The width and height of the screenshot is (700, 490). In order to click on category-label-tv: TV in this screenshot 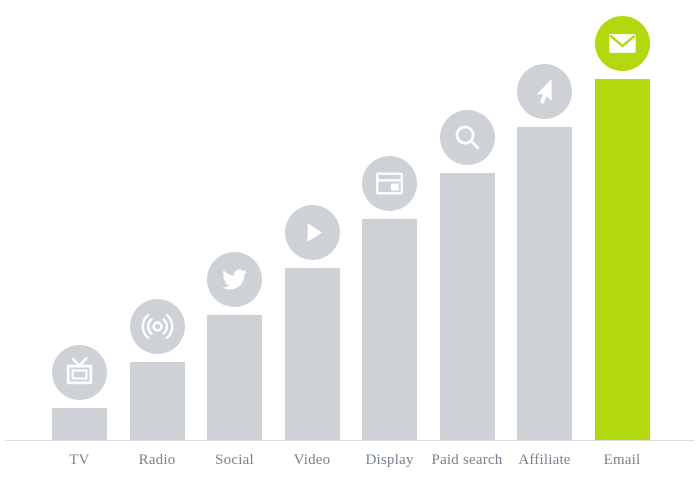, I will do `click(79, 460)`.